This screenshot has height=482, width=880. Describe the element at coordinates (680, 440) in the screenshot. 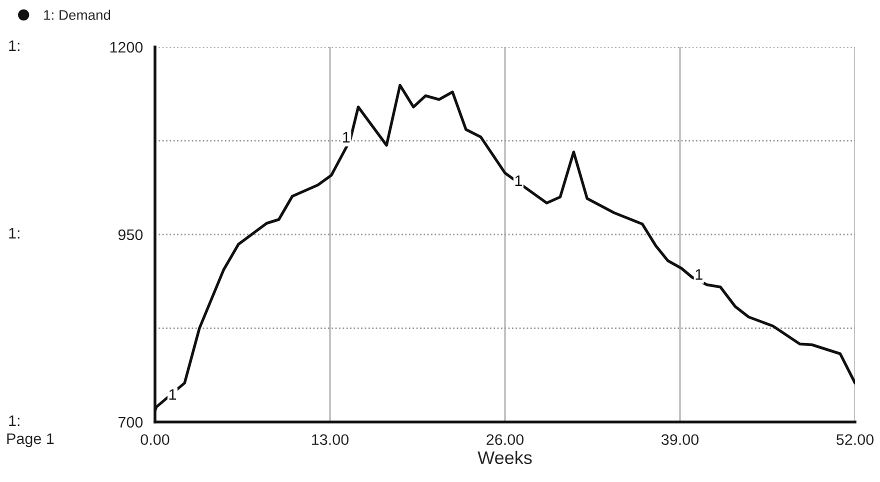

I see `x-tick-label: 39.00` at that location.